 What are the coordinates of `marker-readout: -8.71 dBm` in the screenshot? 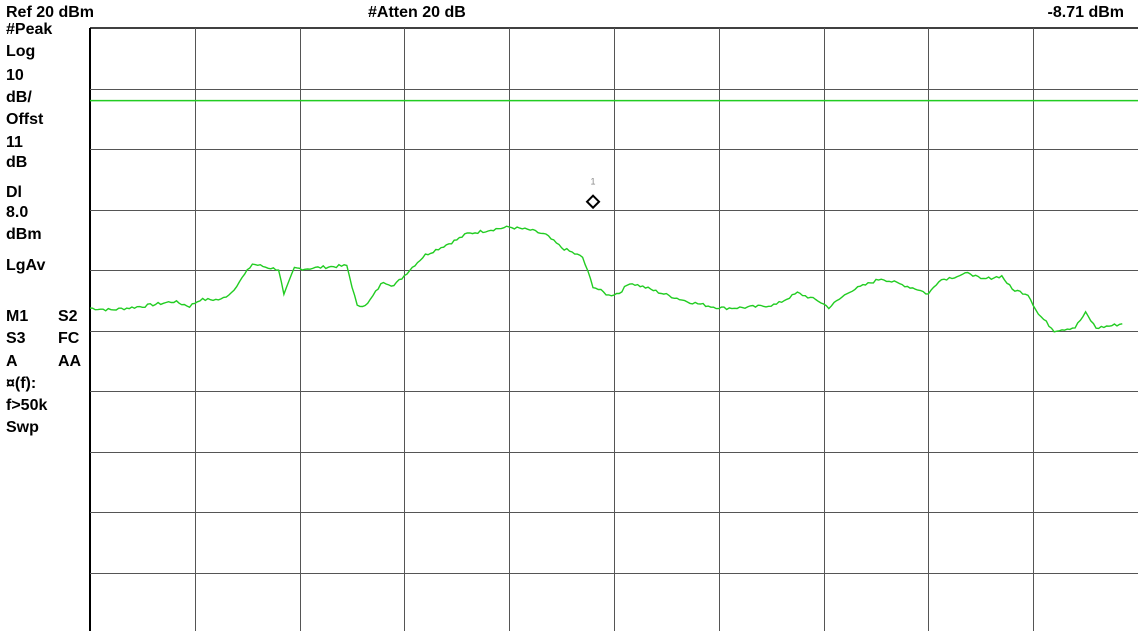 It's located at (1085, 12).